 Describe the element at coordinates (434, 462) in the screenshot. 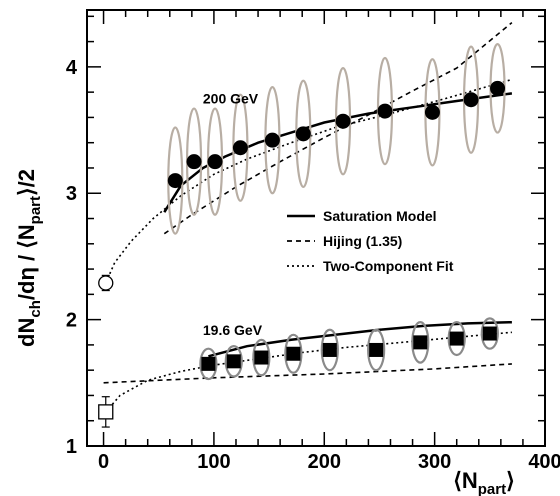

I see `x-tick-label: 300` at that location.